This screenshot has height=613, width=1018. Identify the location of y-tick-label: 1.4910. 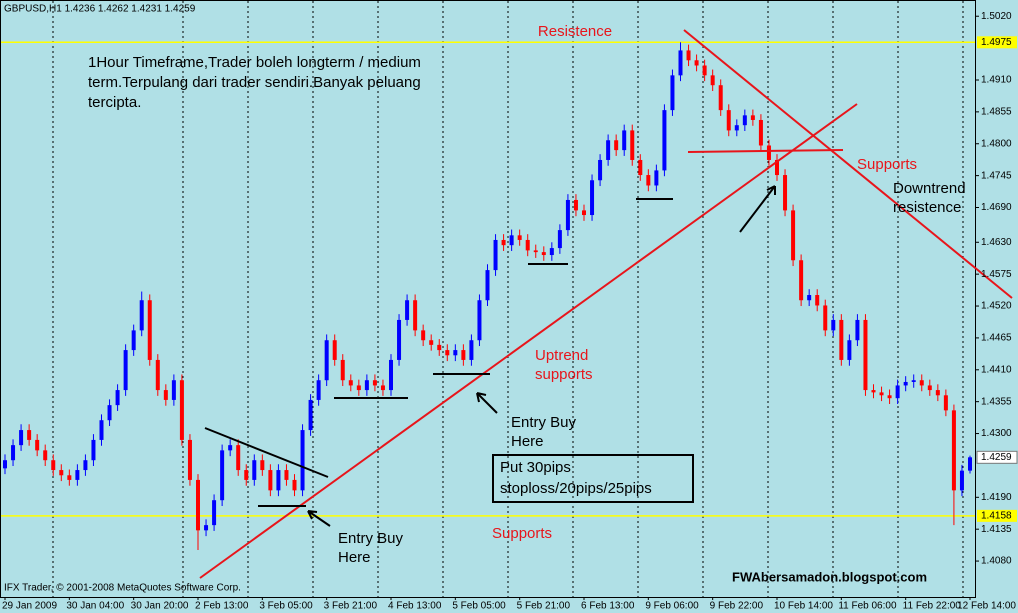
(996, 80).